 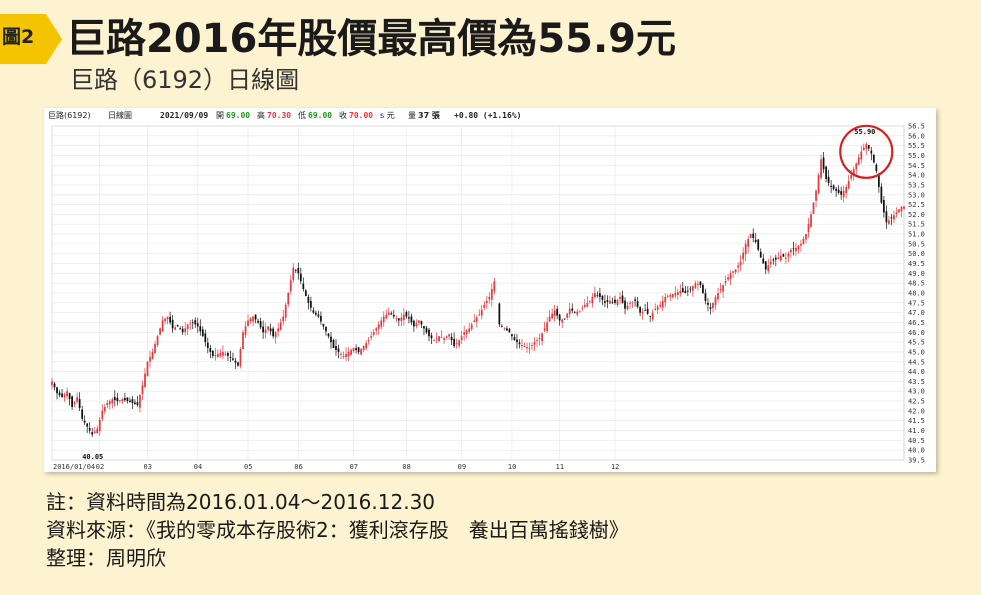 I want to click on y-tick-label: 46.0, so click(x=916, y=333).